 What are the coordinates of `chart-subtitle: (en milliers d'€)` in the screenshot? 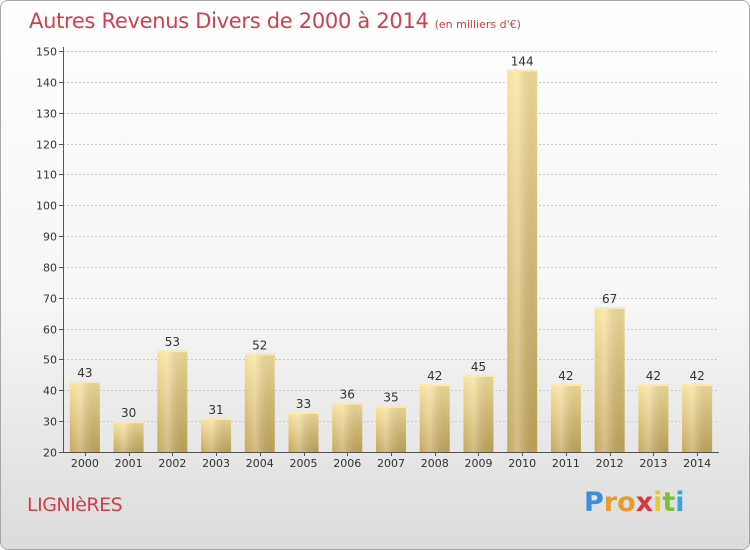 It's located at (477, 24).